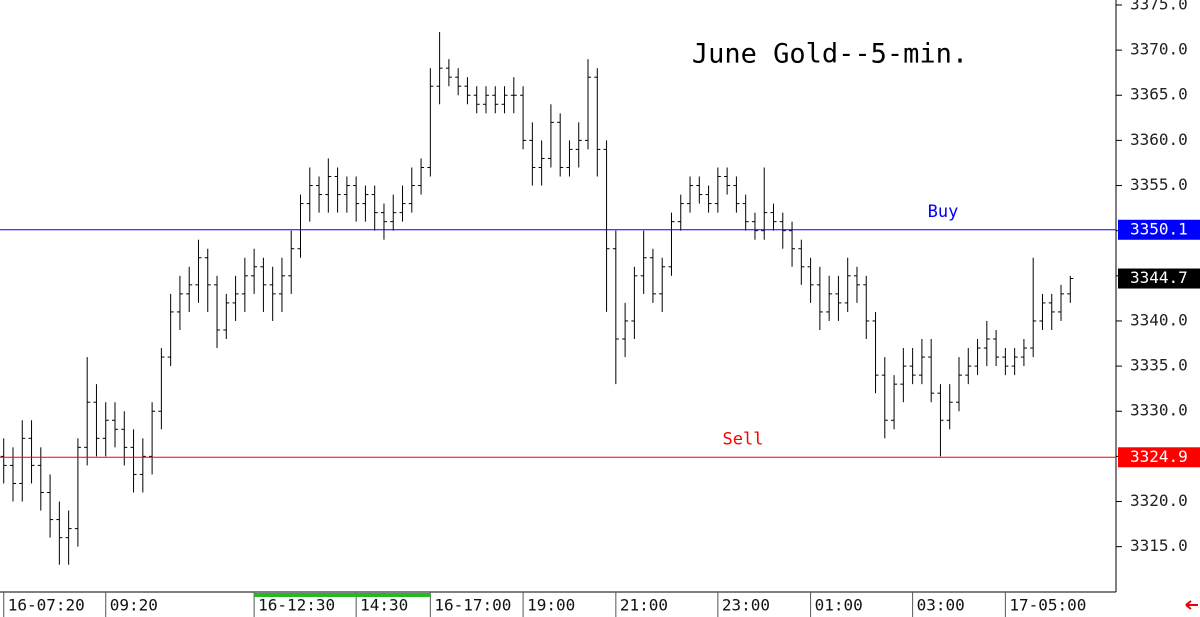  What do you see at coordinates (1191, 605) in the screenshot?
I see `scroll-arrow` at bounding box center [1191, 605].